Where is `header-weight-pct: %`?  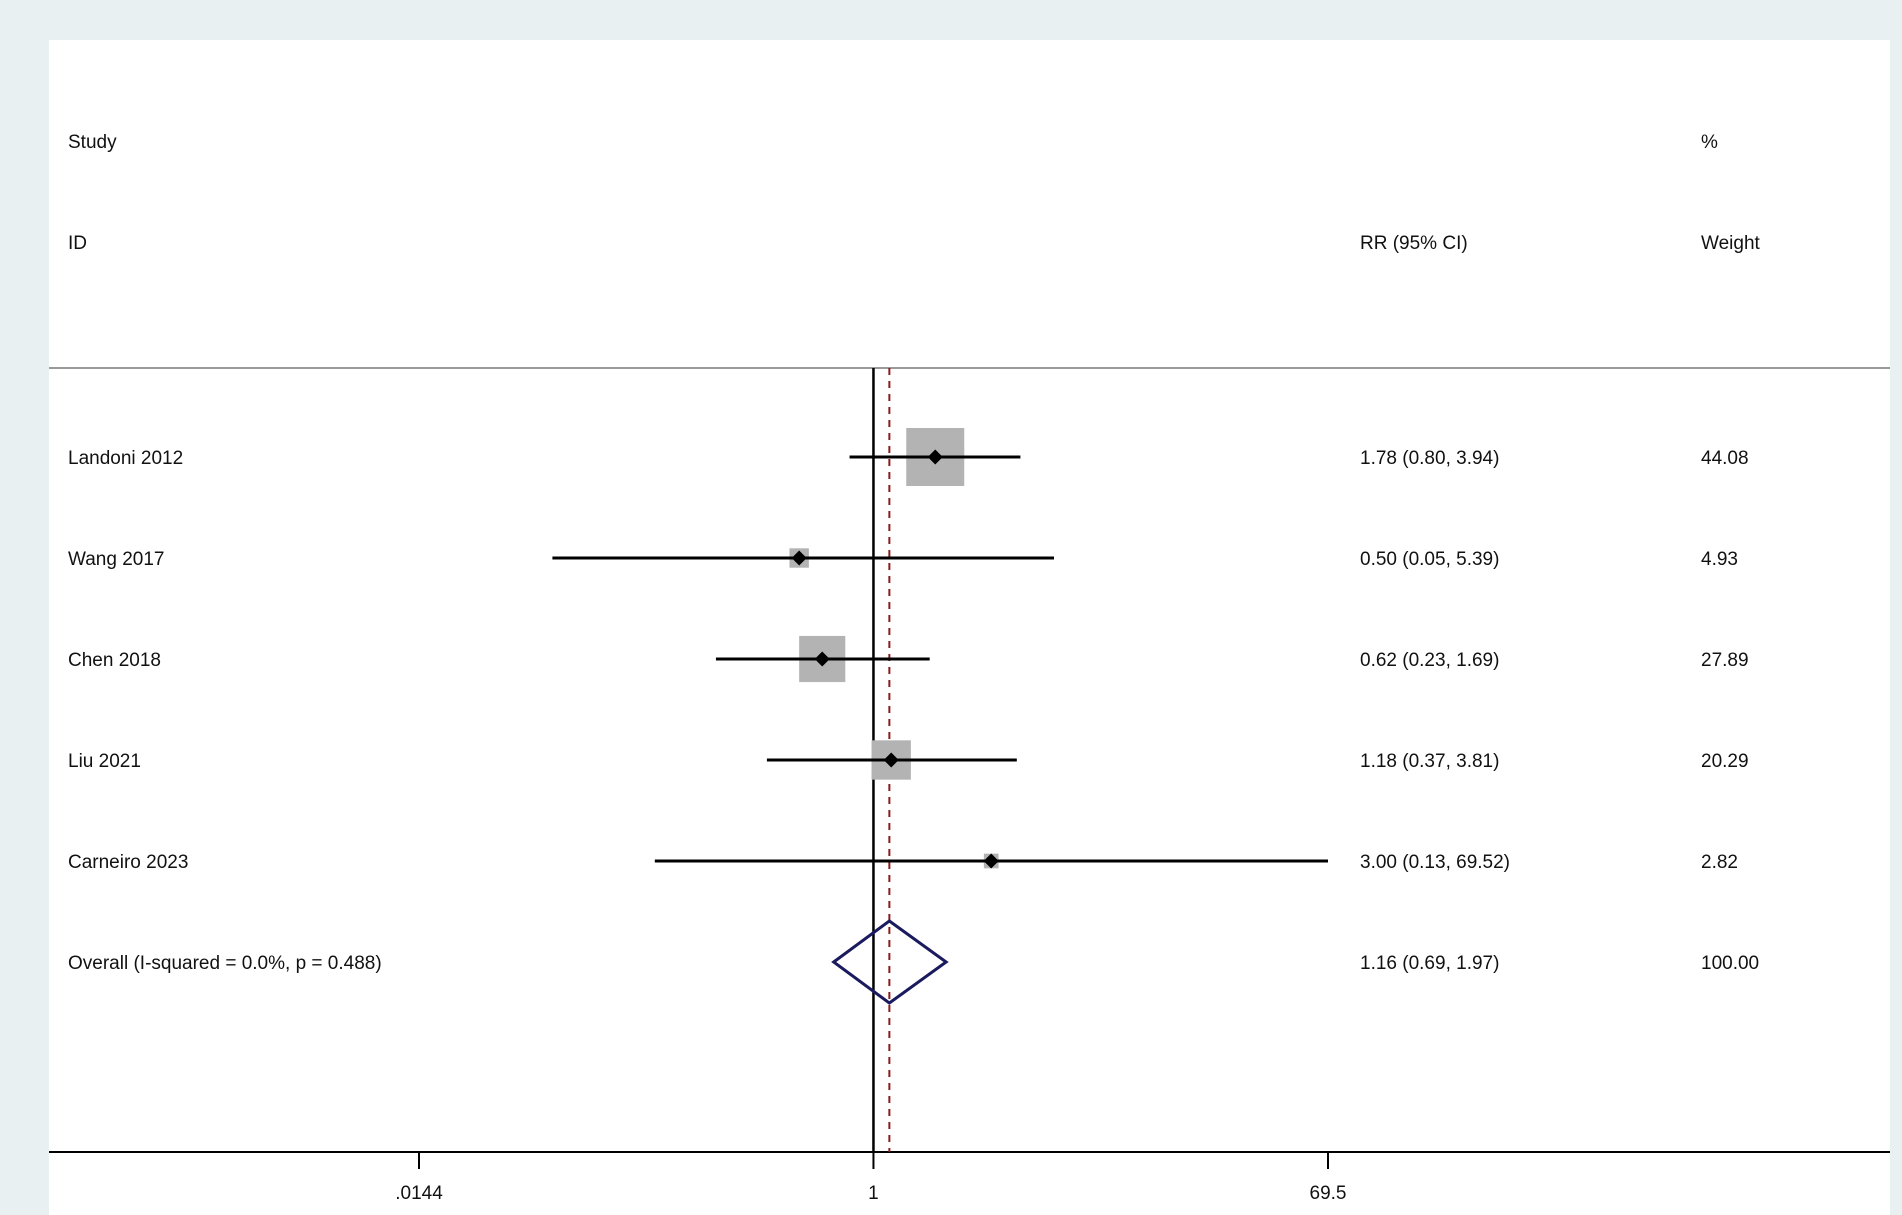 header-weight-pct: % is located at coordinates (1709, 142).